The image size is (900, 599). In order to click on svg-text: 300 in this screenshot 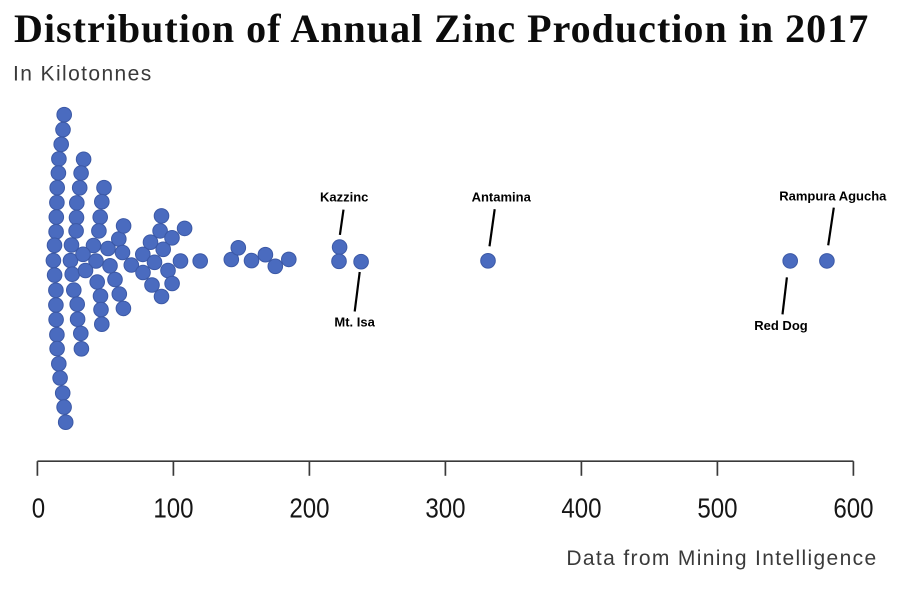, I will do `click(445, 508)`.